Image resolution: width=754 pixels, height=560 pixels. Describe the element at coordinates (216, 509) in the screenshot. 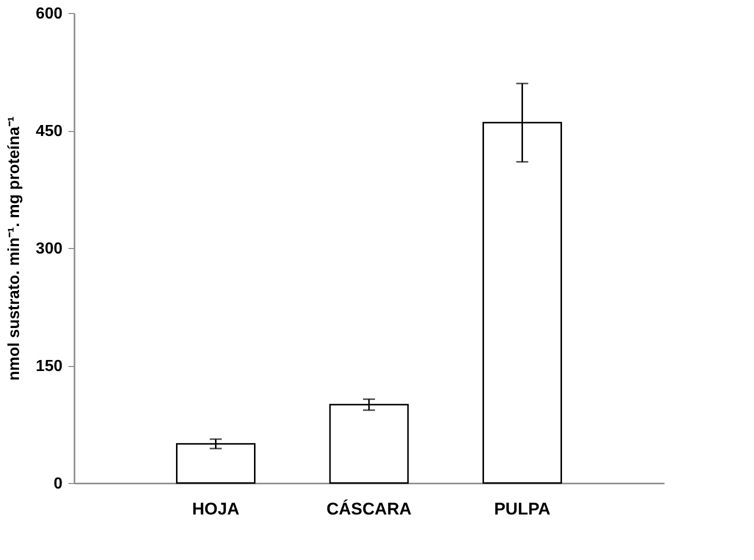

I see `x-tick-label: HOJA` at that location.